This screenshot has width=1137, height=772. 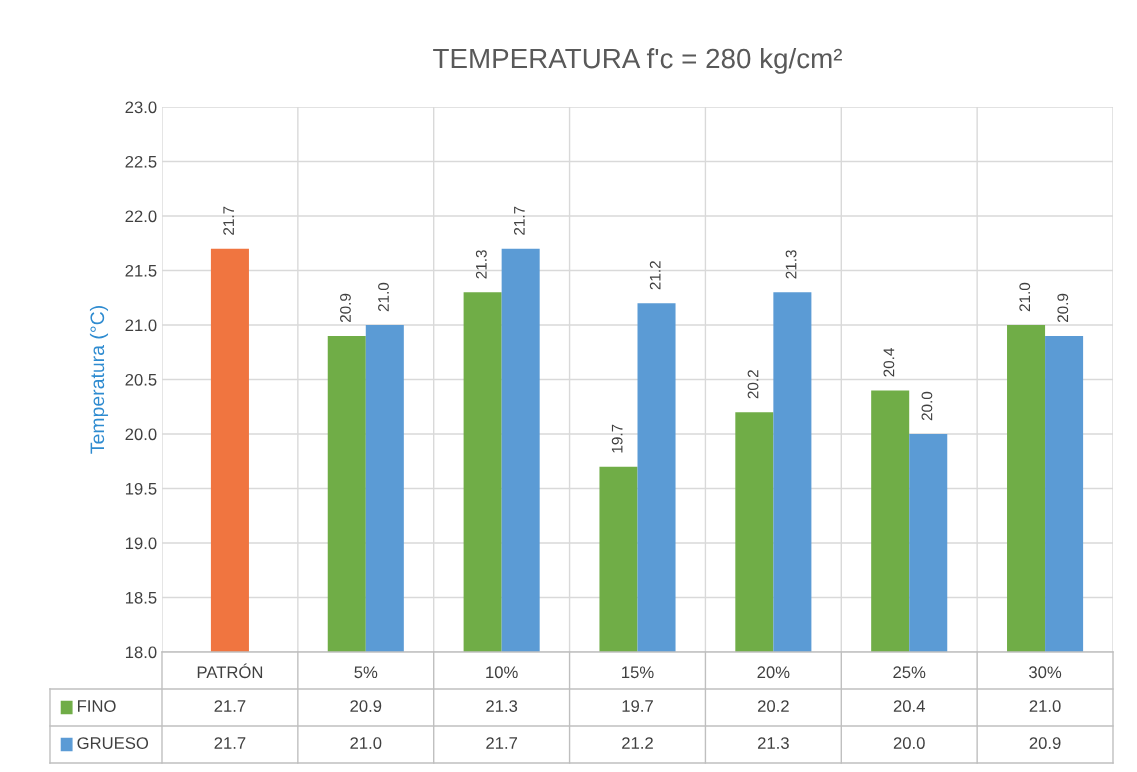 I want to click on y-tick-label: 18.0, so click(x=141, y=652).